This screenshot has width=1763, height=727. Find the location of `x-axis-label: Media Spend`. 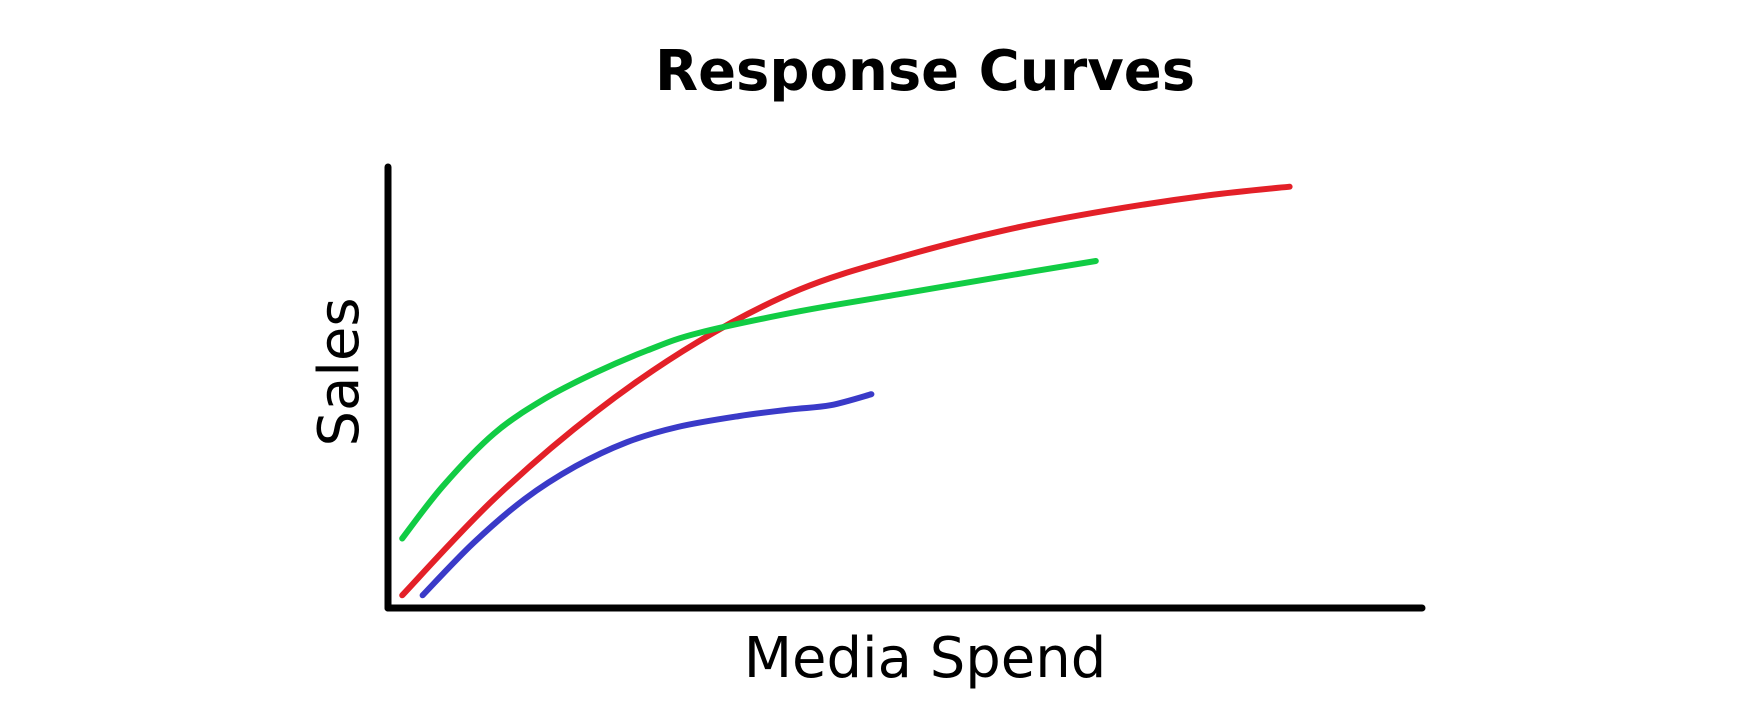

x-axis-label: Media Spend is located at coordinates (925, 658).